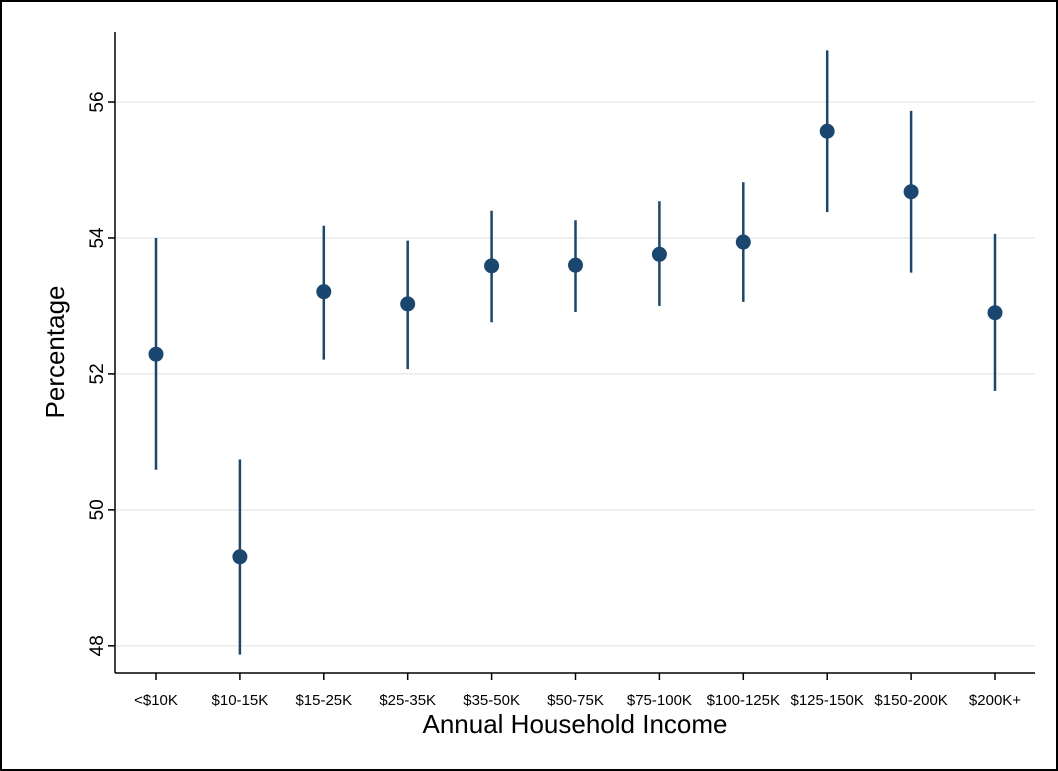  What do you see at coordinates (97, 645) in the screenshot?
I see `y-tick-label: 48` at bounding box center [97, 645].